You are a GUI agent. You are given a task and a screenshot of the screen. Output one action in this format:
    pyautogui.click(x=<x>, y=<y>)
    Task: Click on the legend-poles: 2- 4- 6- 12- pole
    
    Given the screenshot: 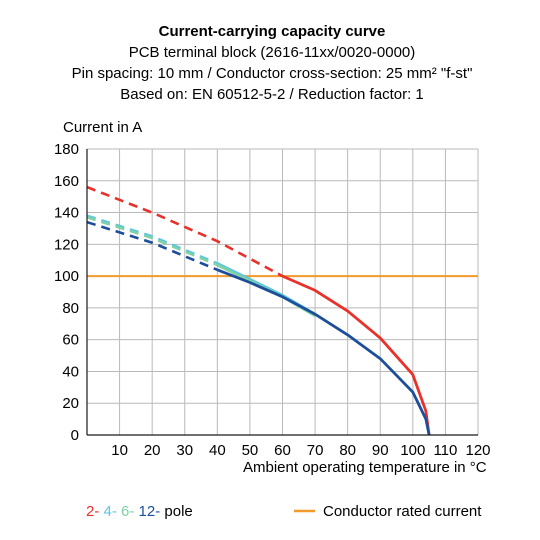 What is the action you would take?
    pyautogui.click(x=139, y=511)
    